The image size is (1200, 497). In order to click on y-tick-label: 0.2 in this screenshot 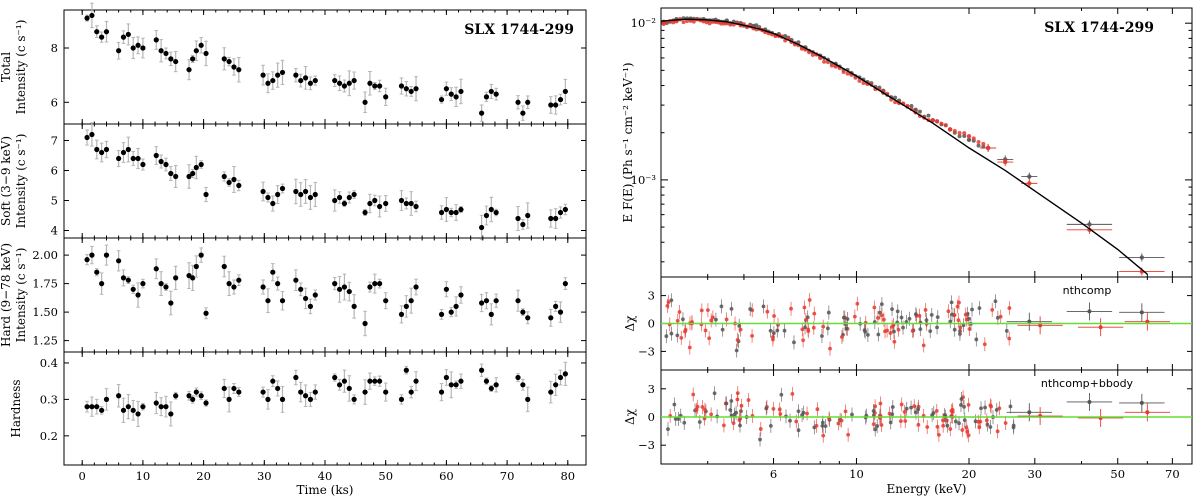, I will do `click(49, 436)`.